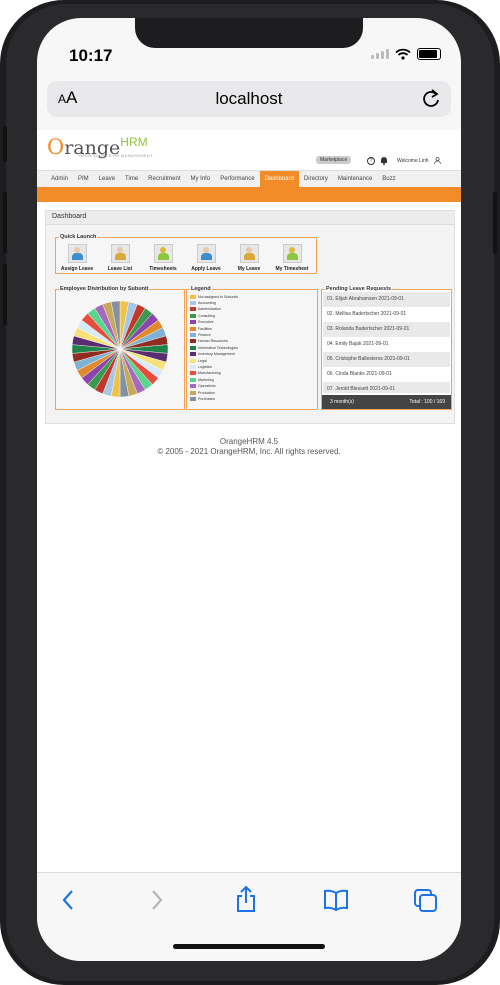  I want to click on forward-icon, so click(157, 900).